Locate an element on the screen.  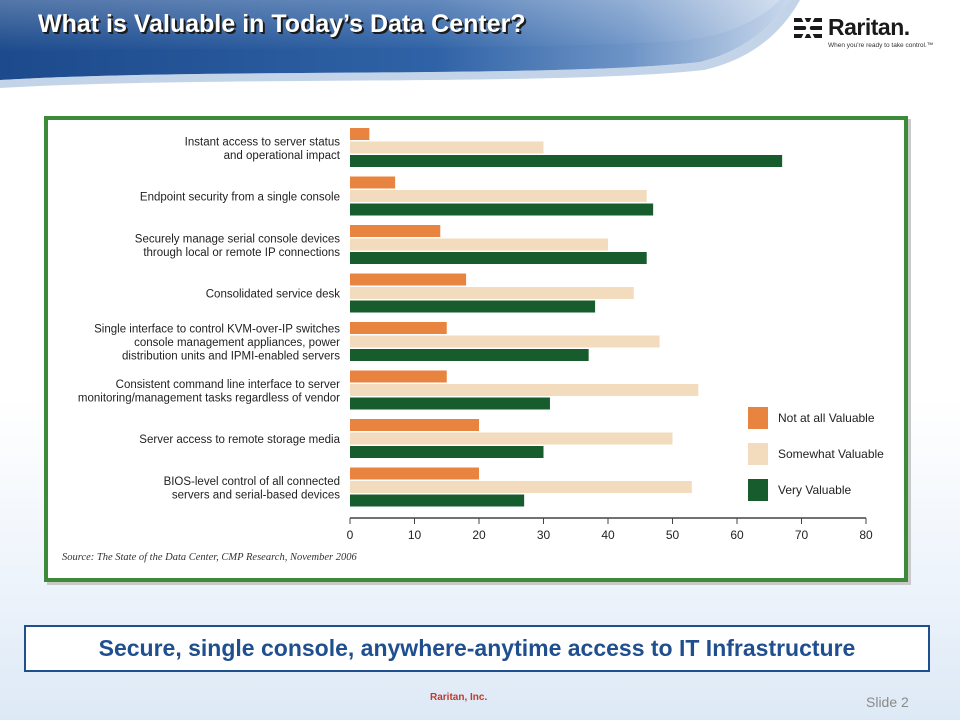
bar-1-very-valuable is located at coordinates (566, 161).